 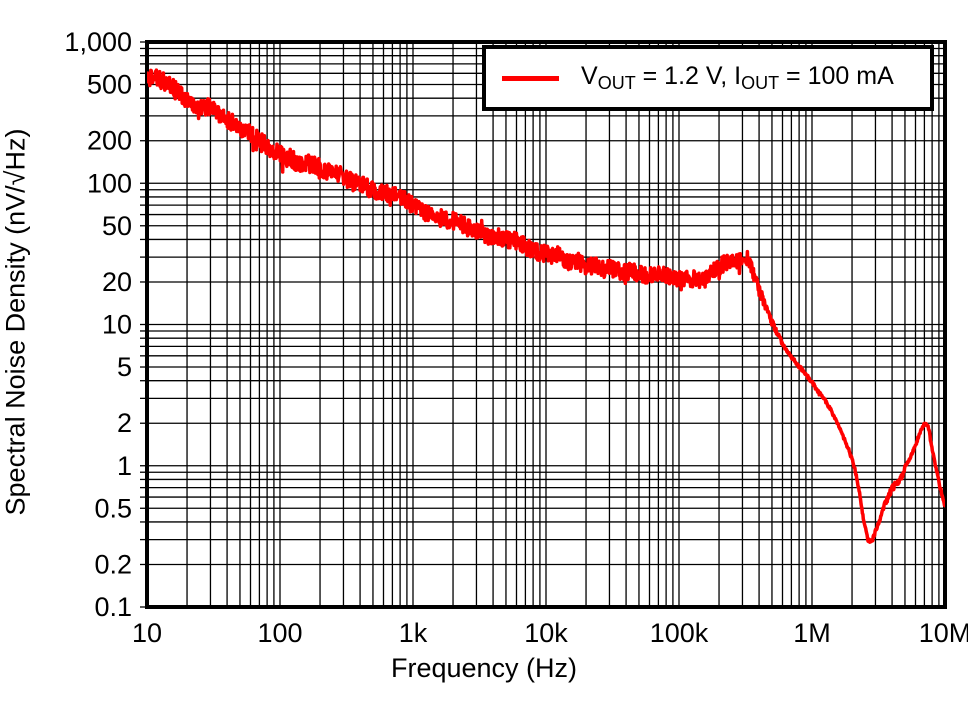 I want to click on y-tick-label: 1,000, so click(x=98, y=42).